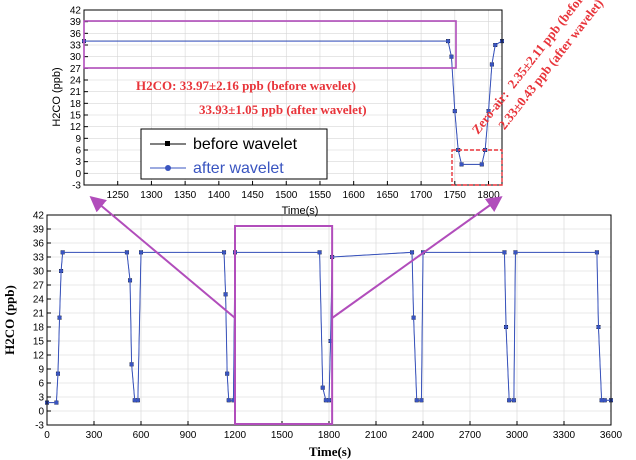  Describe the element at coordinates (320, 195) in the screenshot. I see `tick-label-x: 1550` at that location.